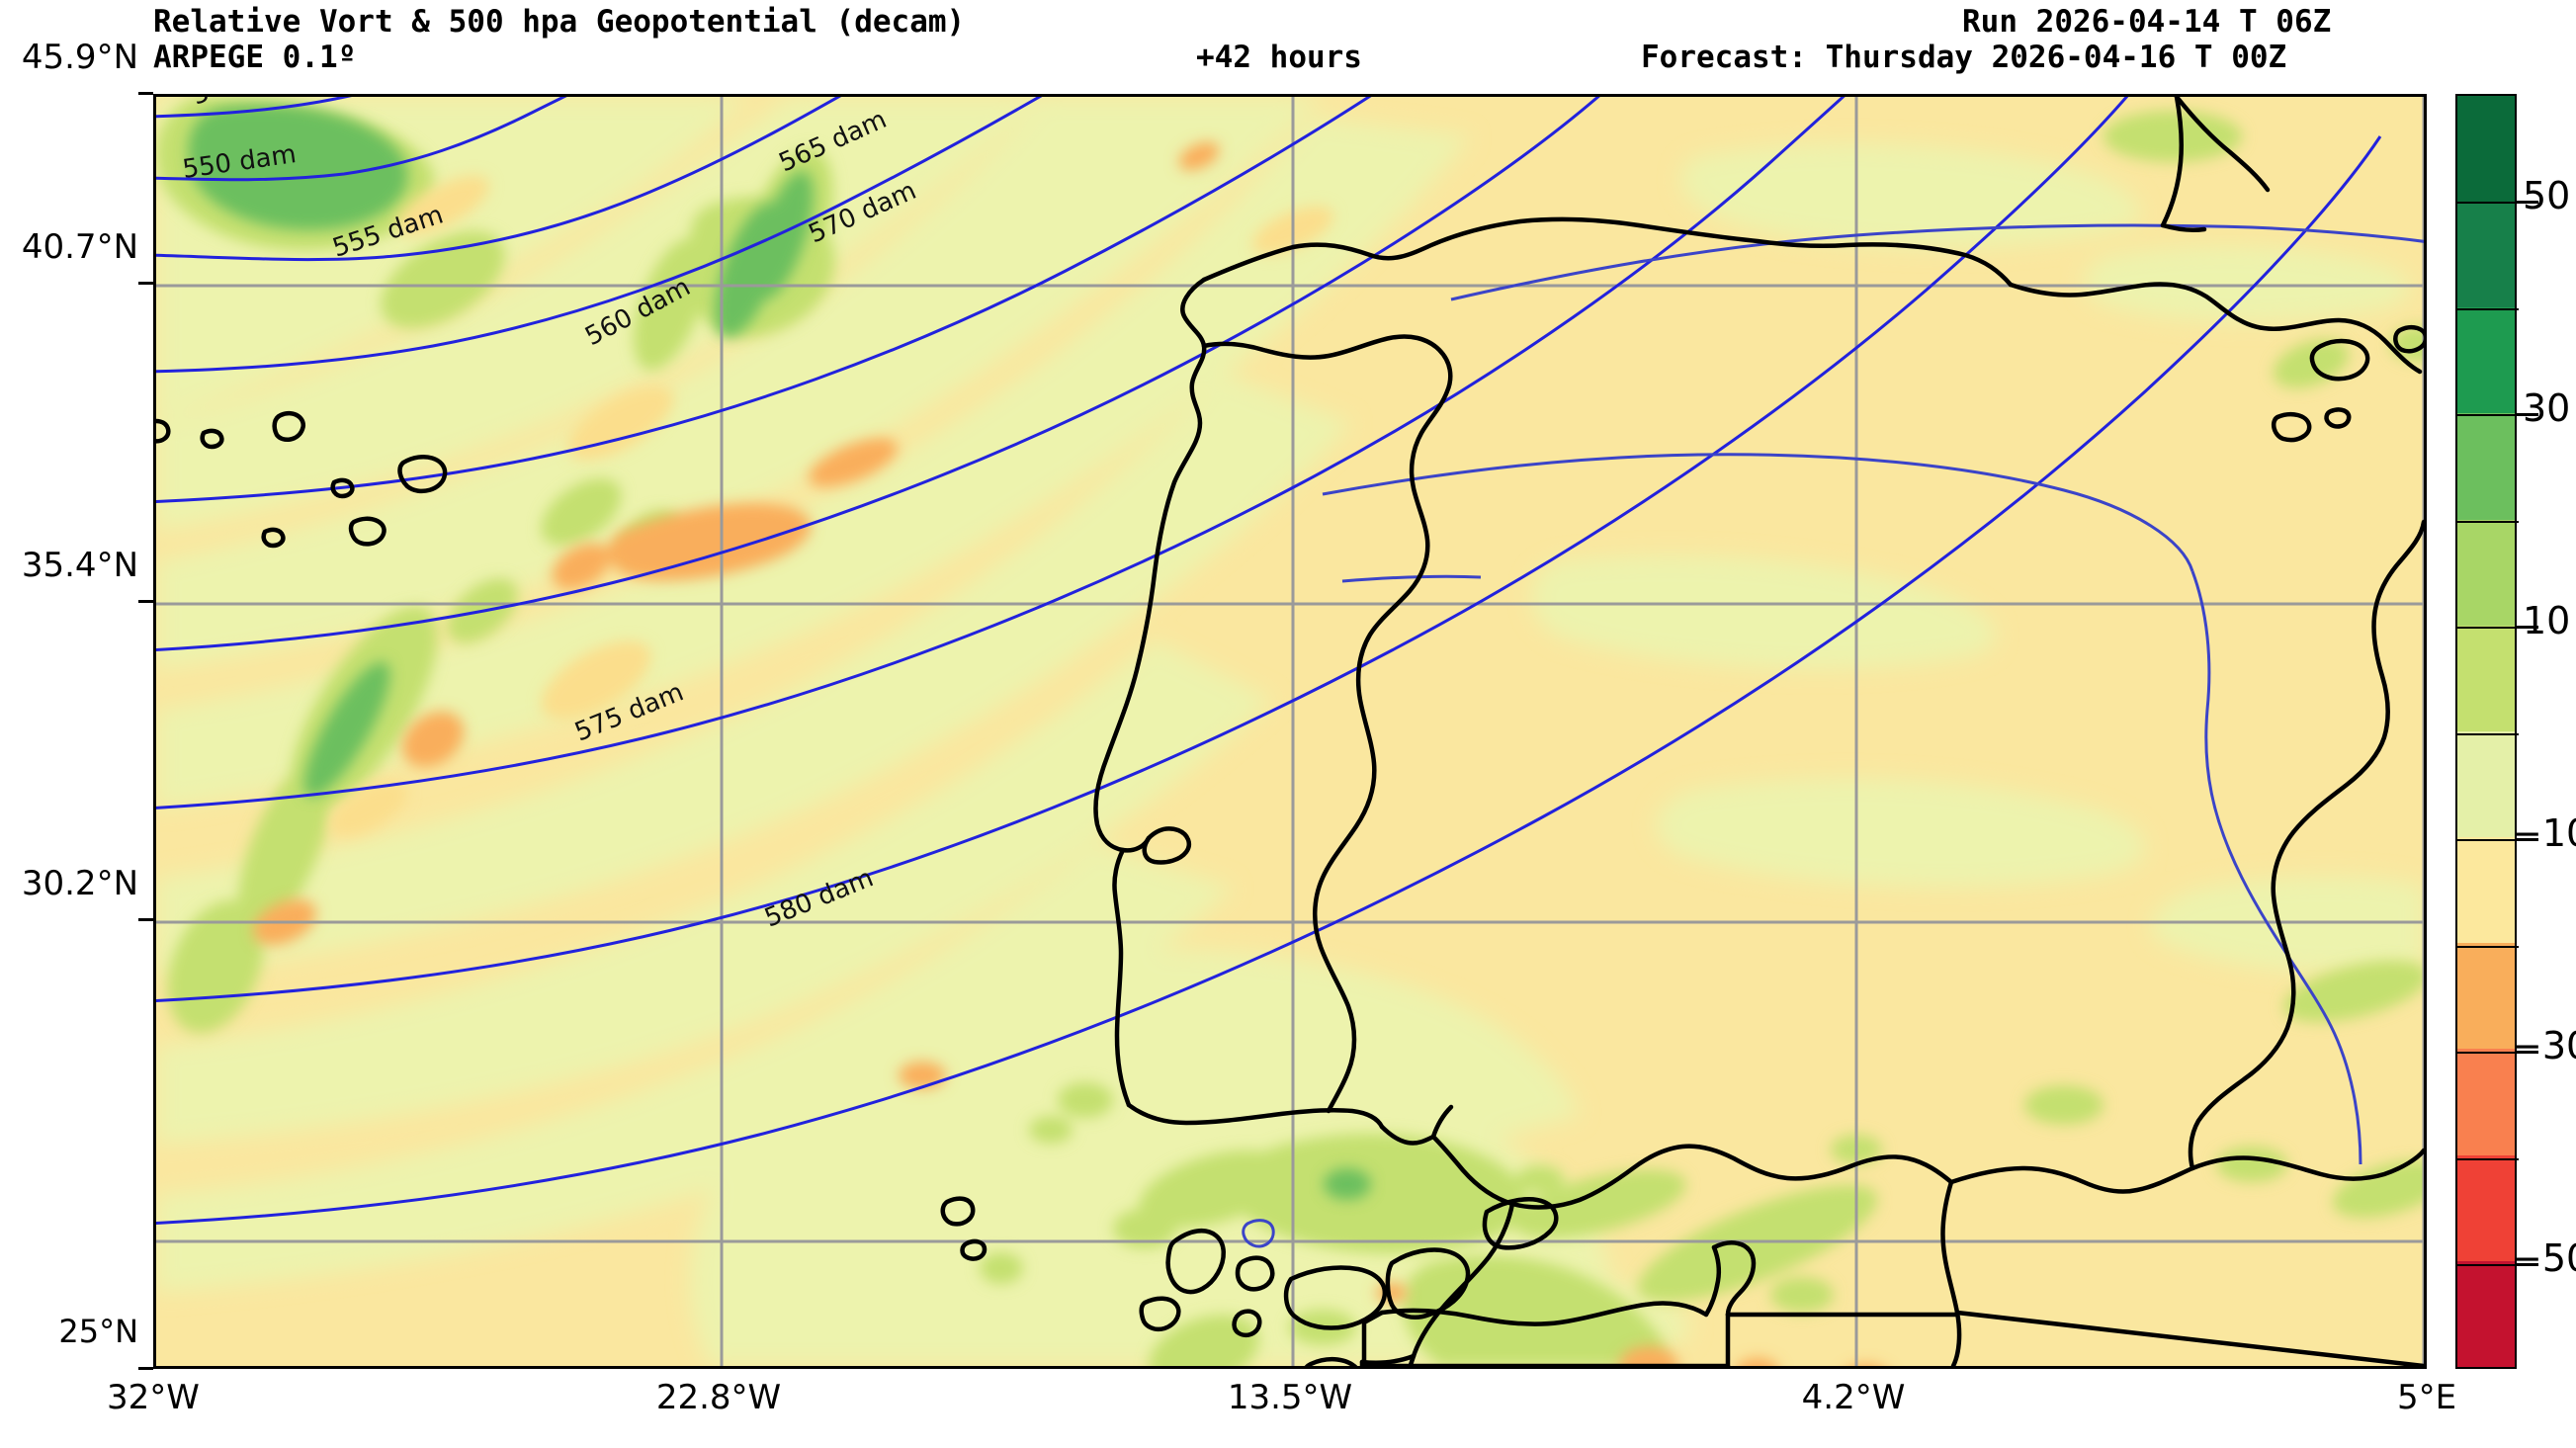 The image size is (2576, 1448). I want to click on forecast-time-label: Forecast: Thursday 2026-04-16 T 00Z, so click(1964, 57).